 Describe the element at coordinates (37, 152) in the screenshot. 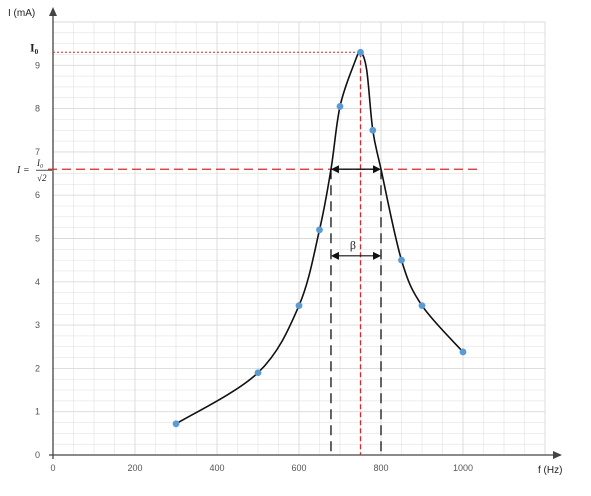

I see `y-tick-label: 7` at that location.